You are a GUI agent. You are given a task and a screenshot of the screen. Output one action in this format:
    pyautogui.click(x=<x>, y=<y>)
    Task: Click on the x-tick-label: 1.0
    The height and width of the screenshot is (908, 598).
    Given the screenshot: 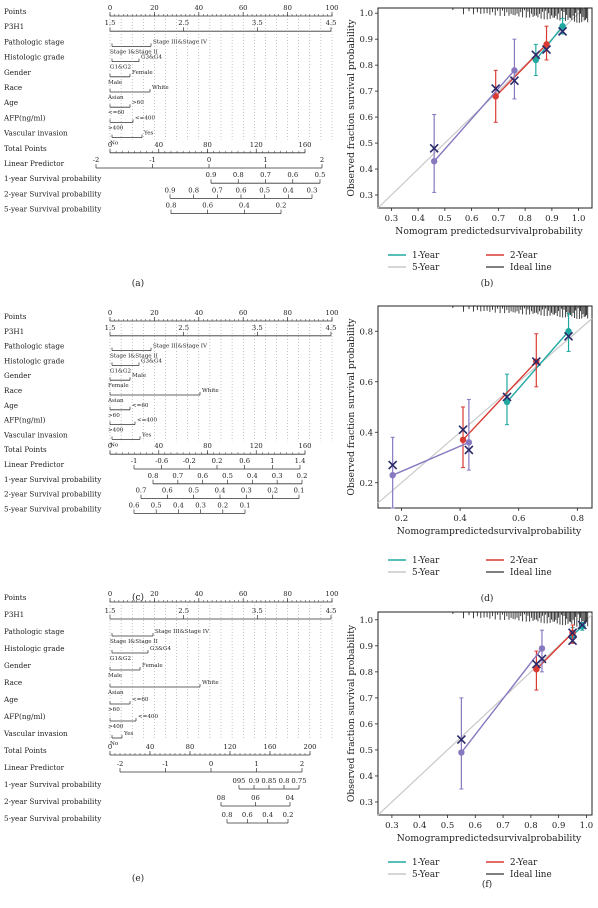 What is the action you would take?
    pyautogui.click(x=587, y=826)
    